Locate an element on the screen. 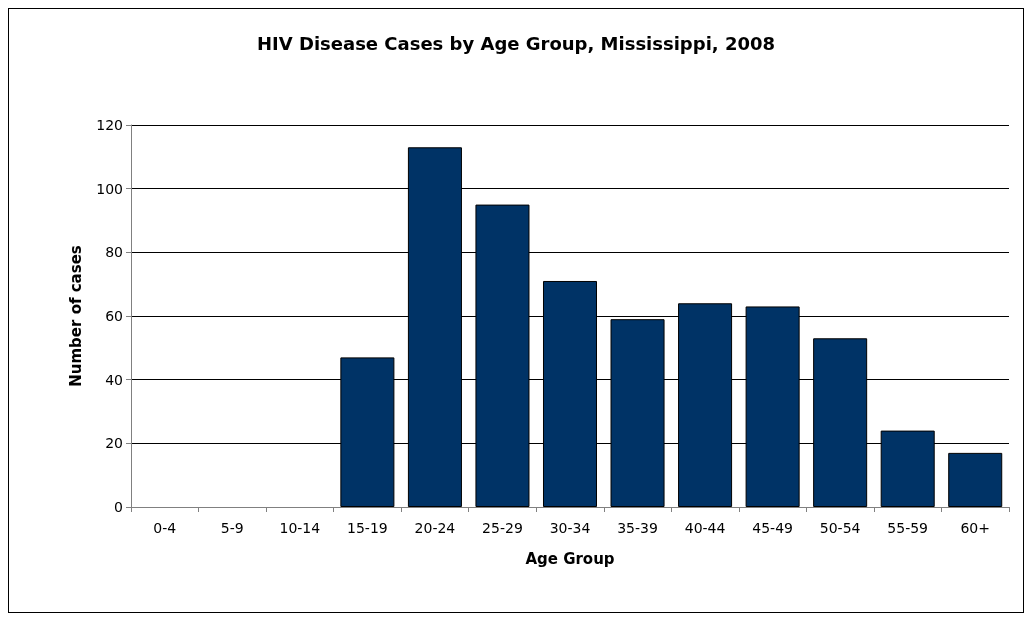  x-axis-title: Age Group is located at coordinates (570, 558).